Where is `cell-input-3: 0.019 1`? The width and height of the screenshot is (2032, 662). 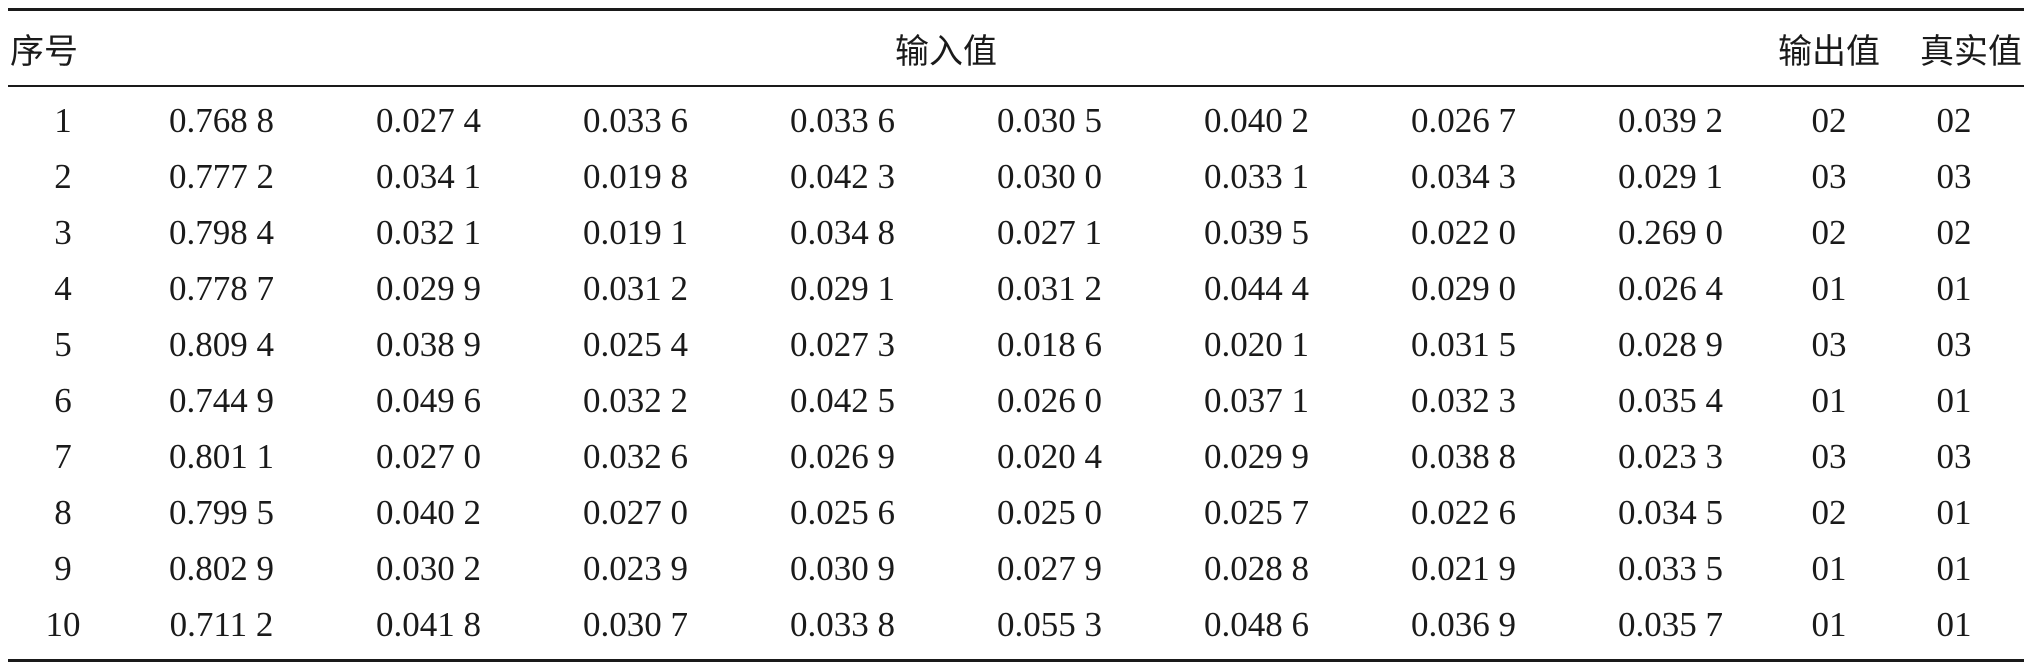 cell-input-3: 0.019 1 is located at coordinates (635, 232).